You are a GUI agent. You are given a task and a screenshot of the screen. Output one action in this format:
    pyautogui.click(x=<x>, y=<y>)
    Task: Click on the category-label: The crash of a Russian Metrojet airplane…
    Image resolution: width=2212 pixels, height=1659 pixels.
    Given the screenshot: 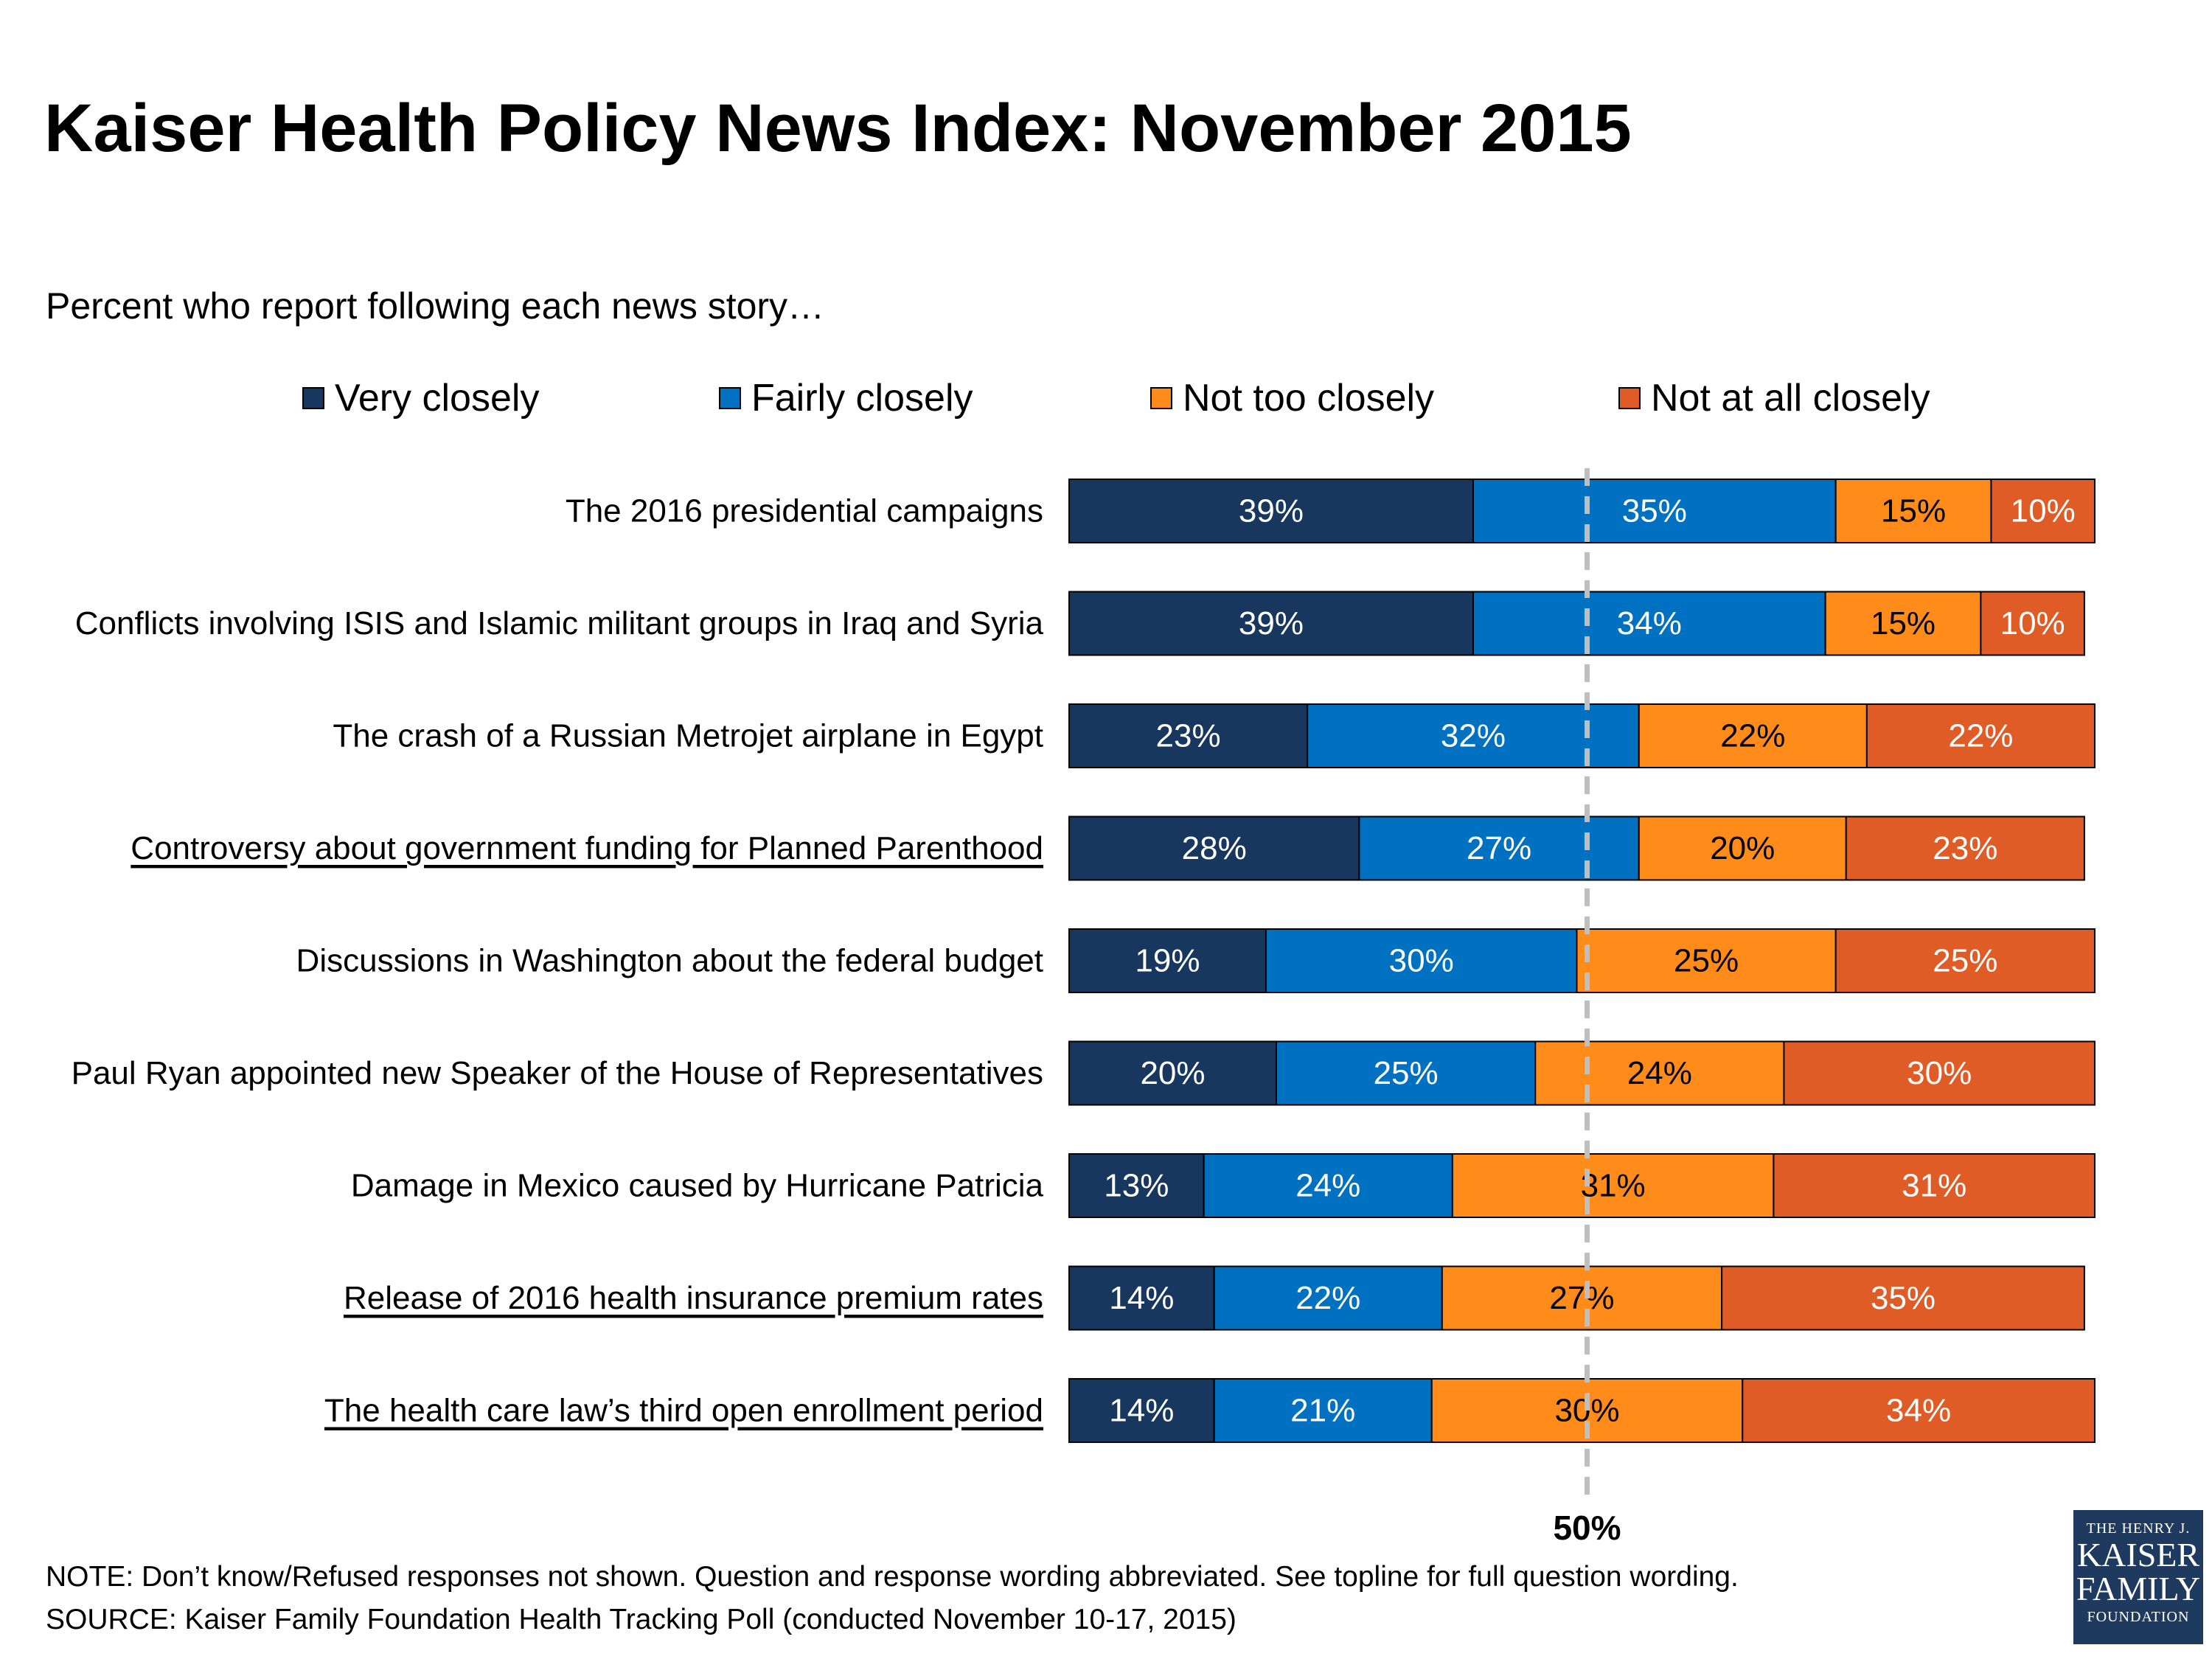 What is the action you would take?
    pyautogui.click(x=688, y=736)
    